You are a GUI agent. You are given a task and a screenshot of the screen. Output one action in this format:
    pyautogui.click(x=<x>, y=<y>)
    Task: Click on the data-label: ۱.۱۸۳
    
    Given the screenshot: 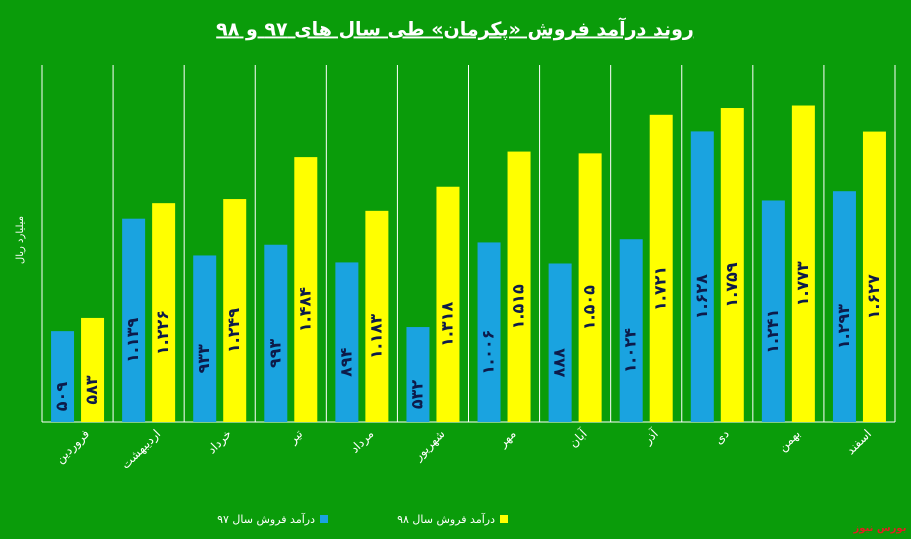 What is the action you would take?
    pyautogui.click(x=375, y=336)
    